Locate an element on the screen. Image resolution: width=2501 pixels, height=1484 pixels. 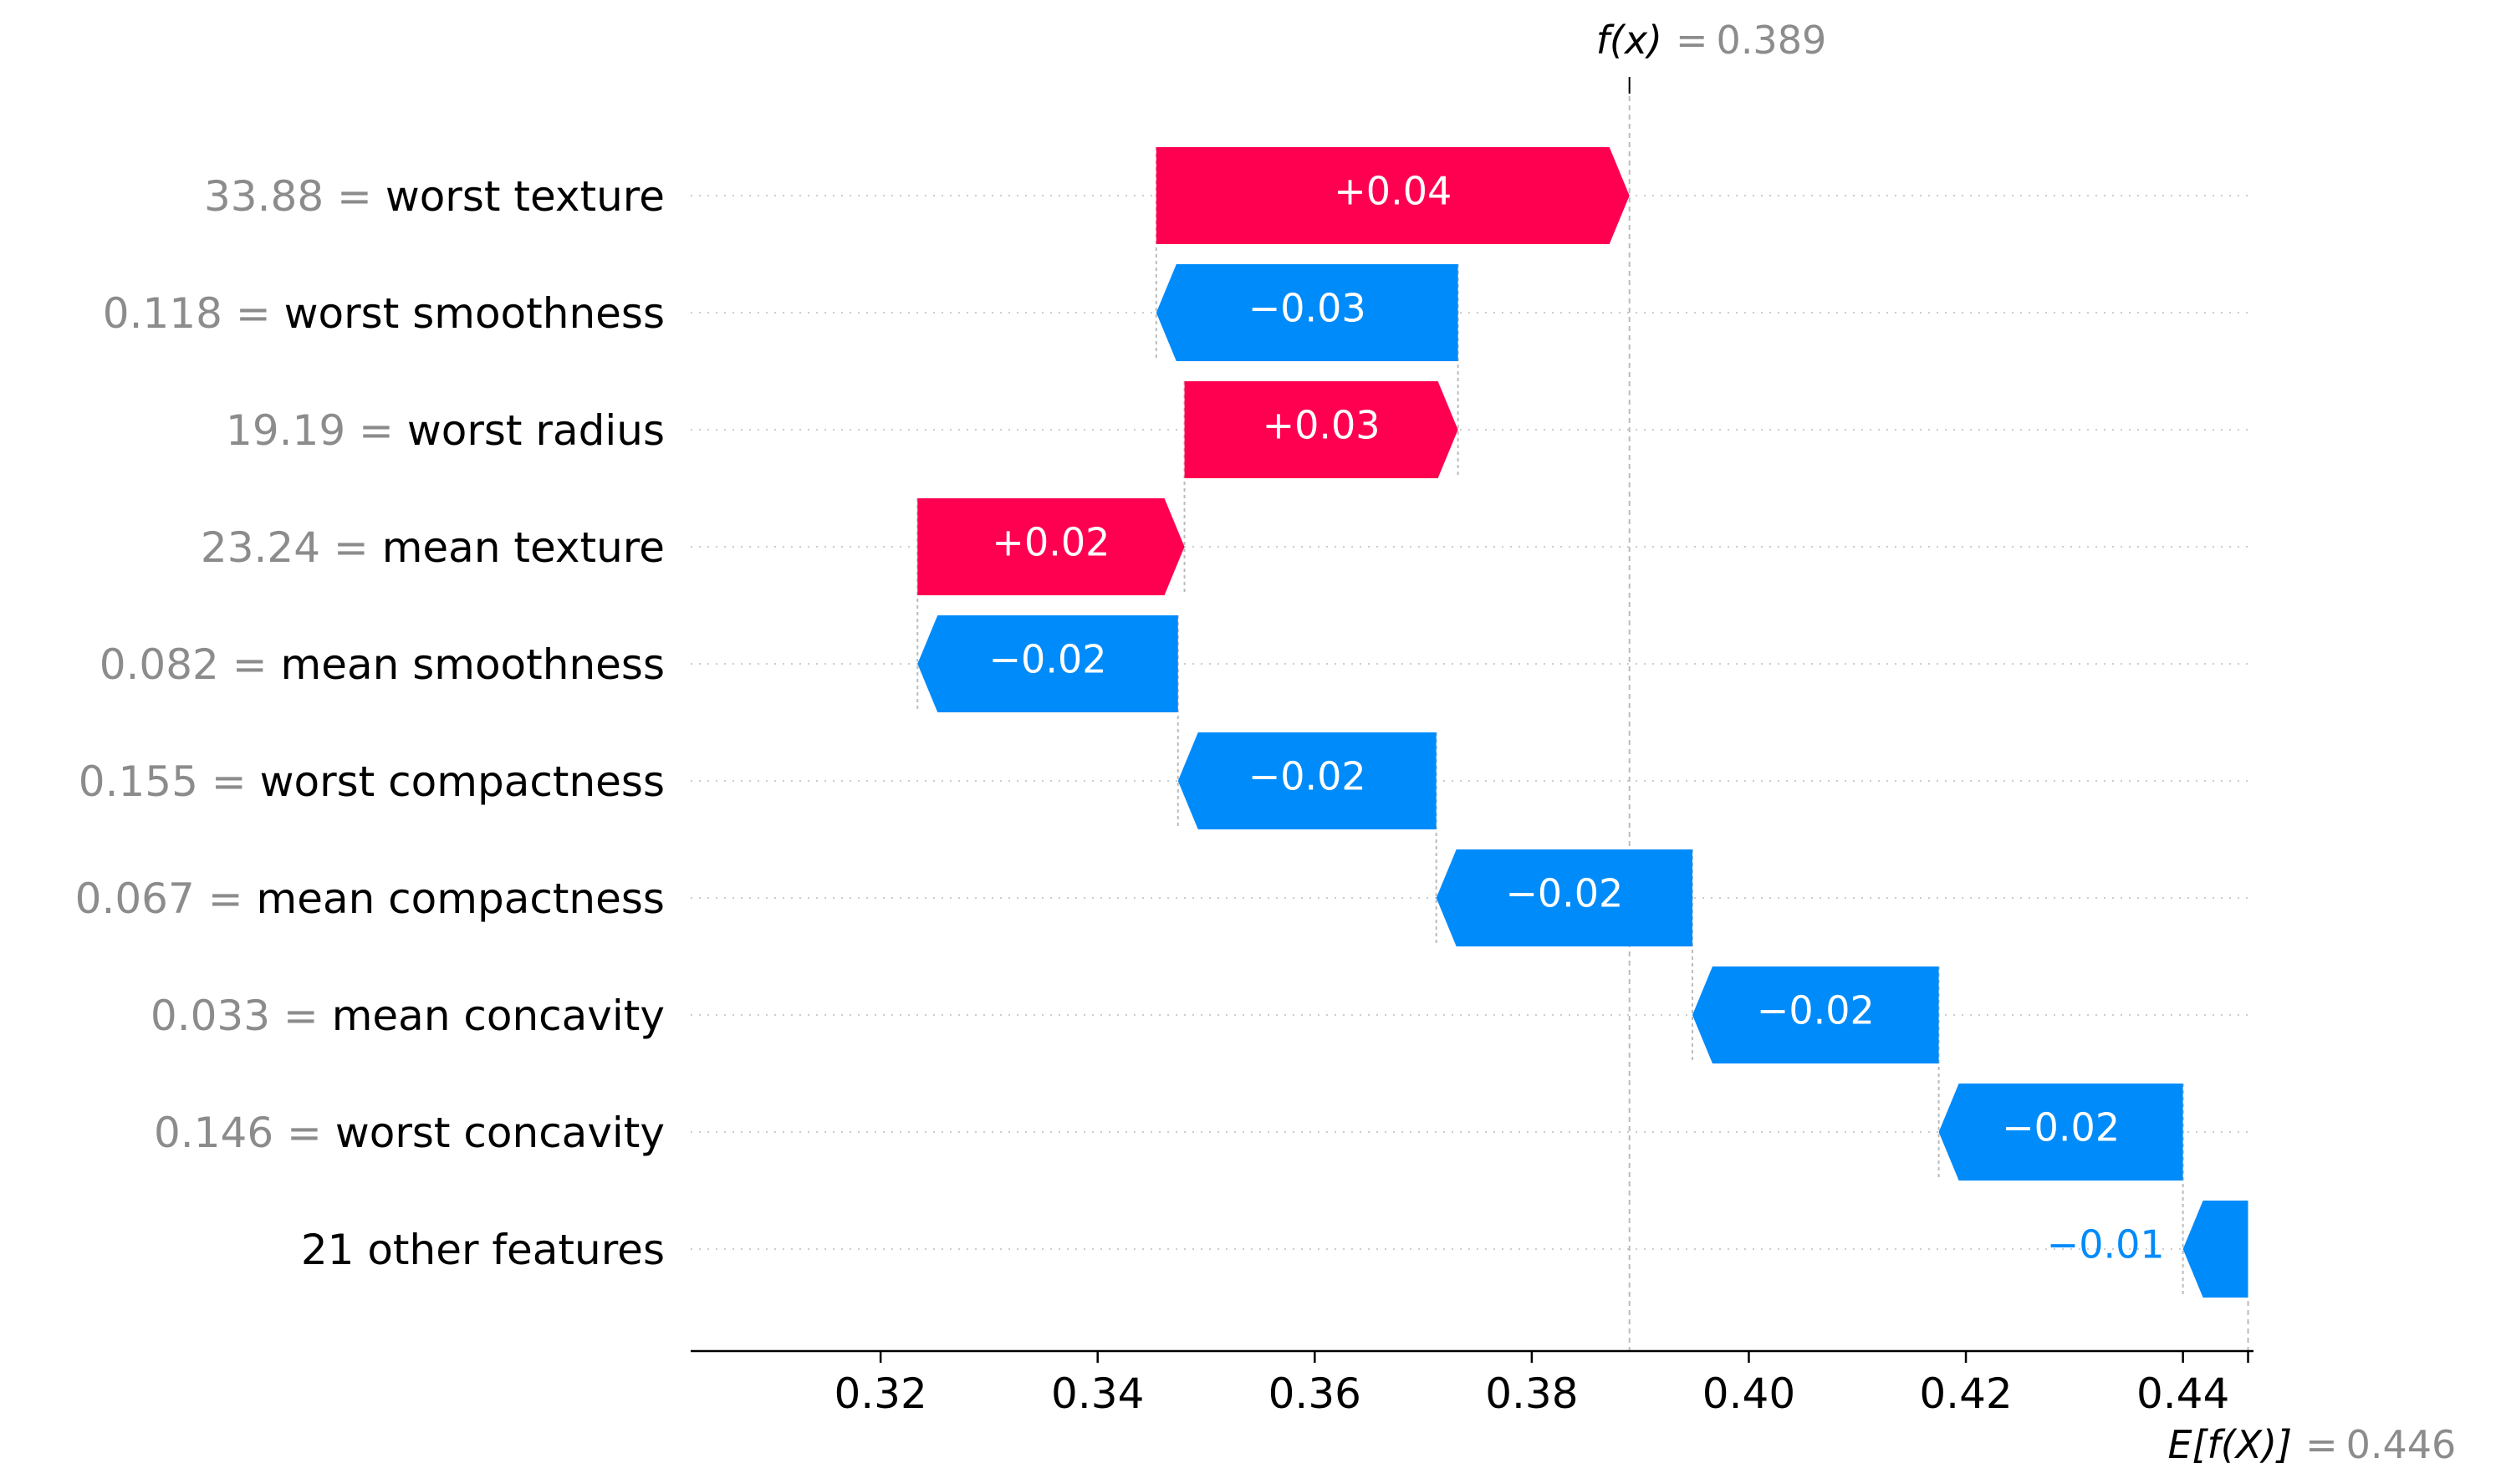
efx-annotation: E[f(X)] = 0.446 is located at coordinates (2312, 1444).